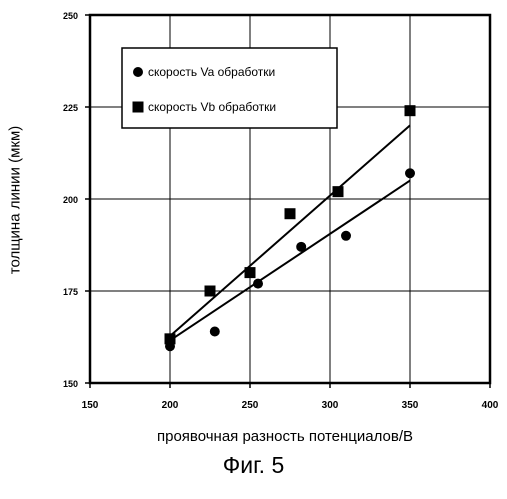 The image size is (507, 499). What do you see at coordinates (410, 405) in the screenshot?
I see `x-tick-label: 350` at bounding box center [410, 405].